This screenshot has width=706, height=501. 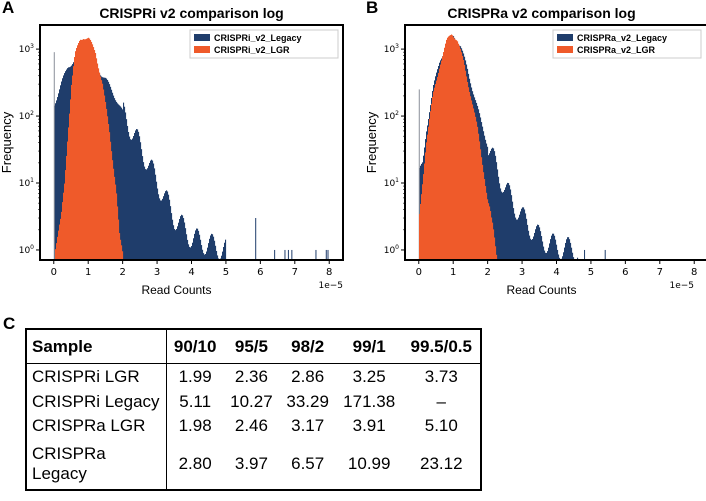 I want to click on legend-label: CRISPRa_v2_LGR, so click(x=616, y=50).